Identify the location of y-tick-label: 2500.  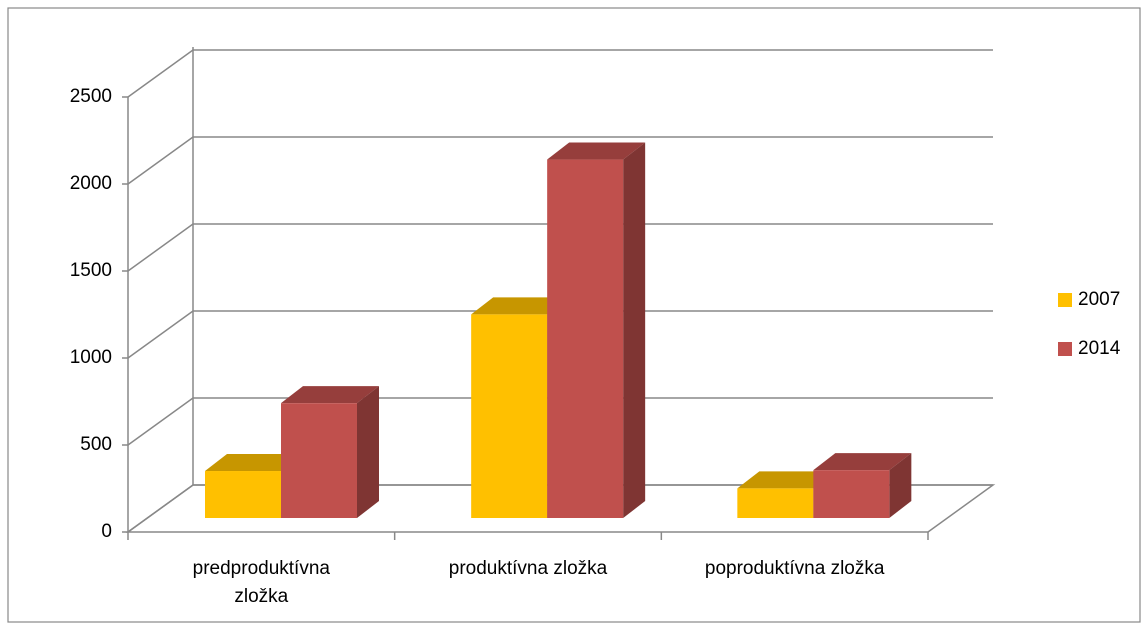
(91, 96).